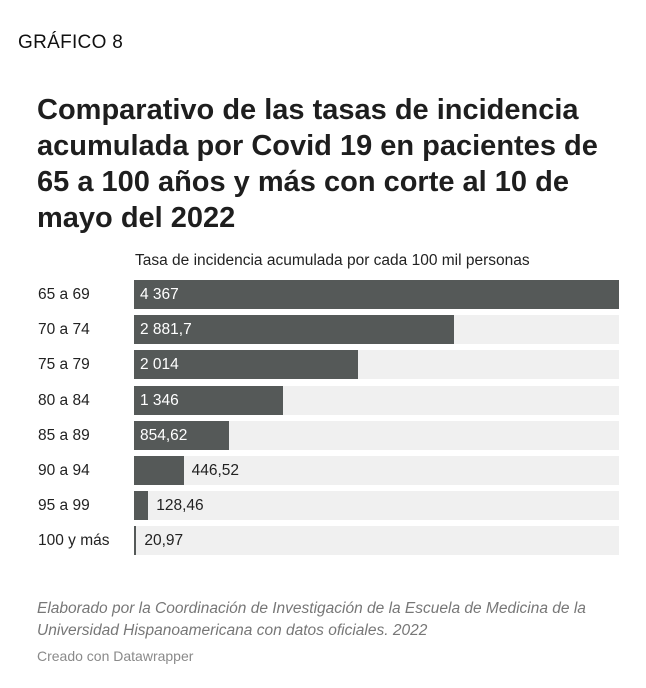 The image size is (646, 688). I want to click on value-label: 4 367, so click(159, 294).